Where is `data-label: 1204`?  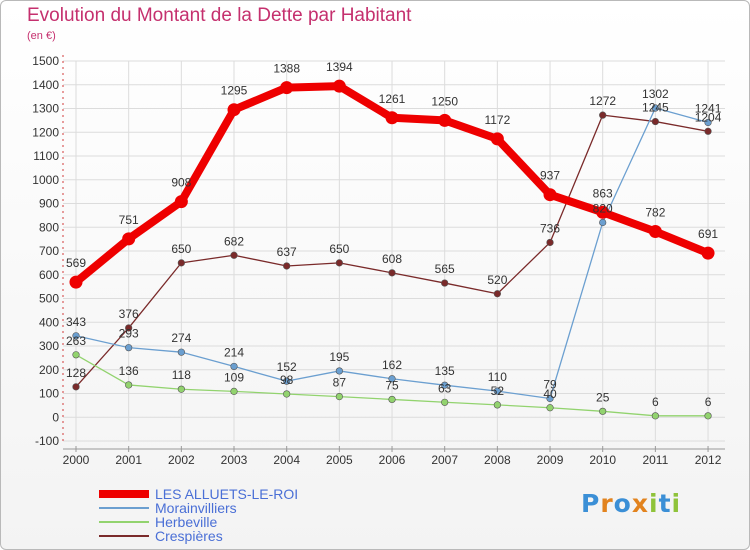
data-label: 1204 is located at coordinates (708, 117).